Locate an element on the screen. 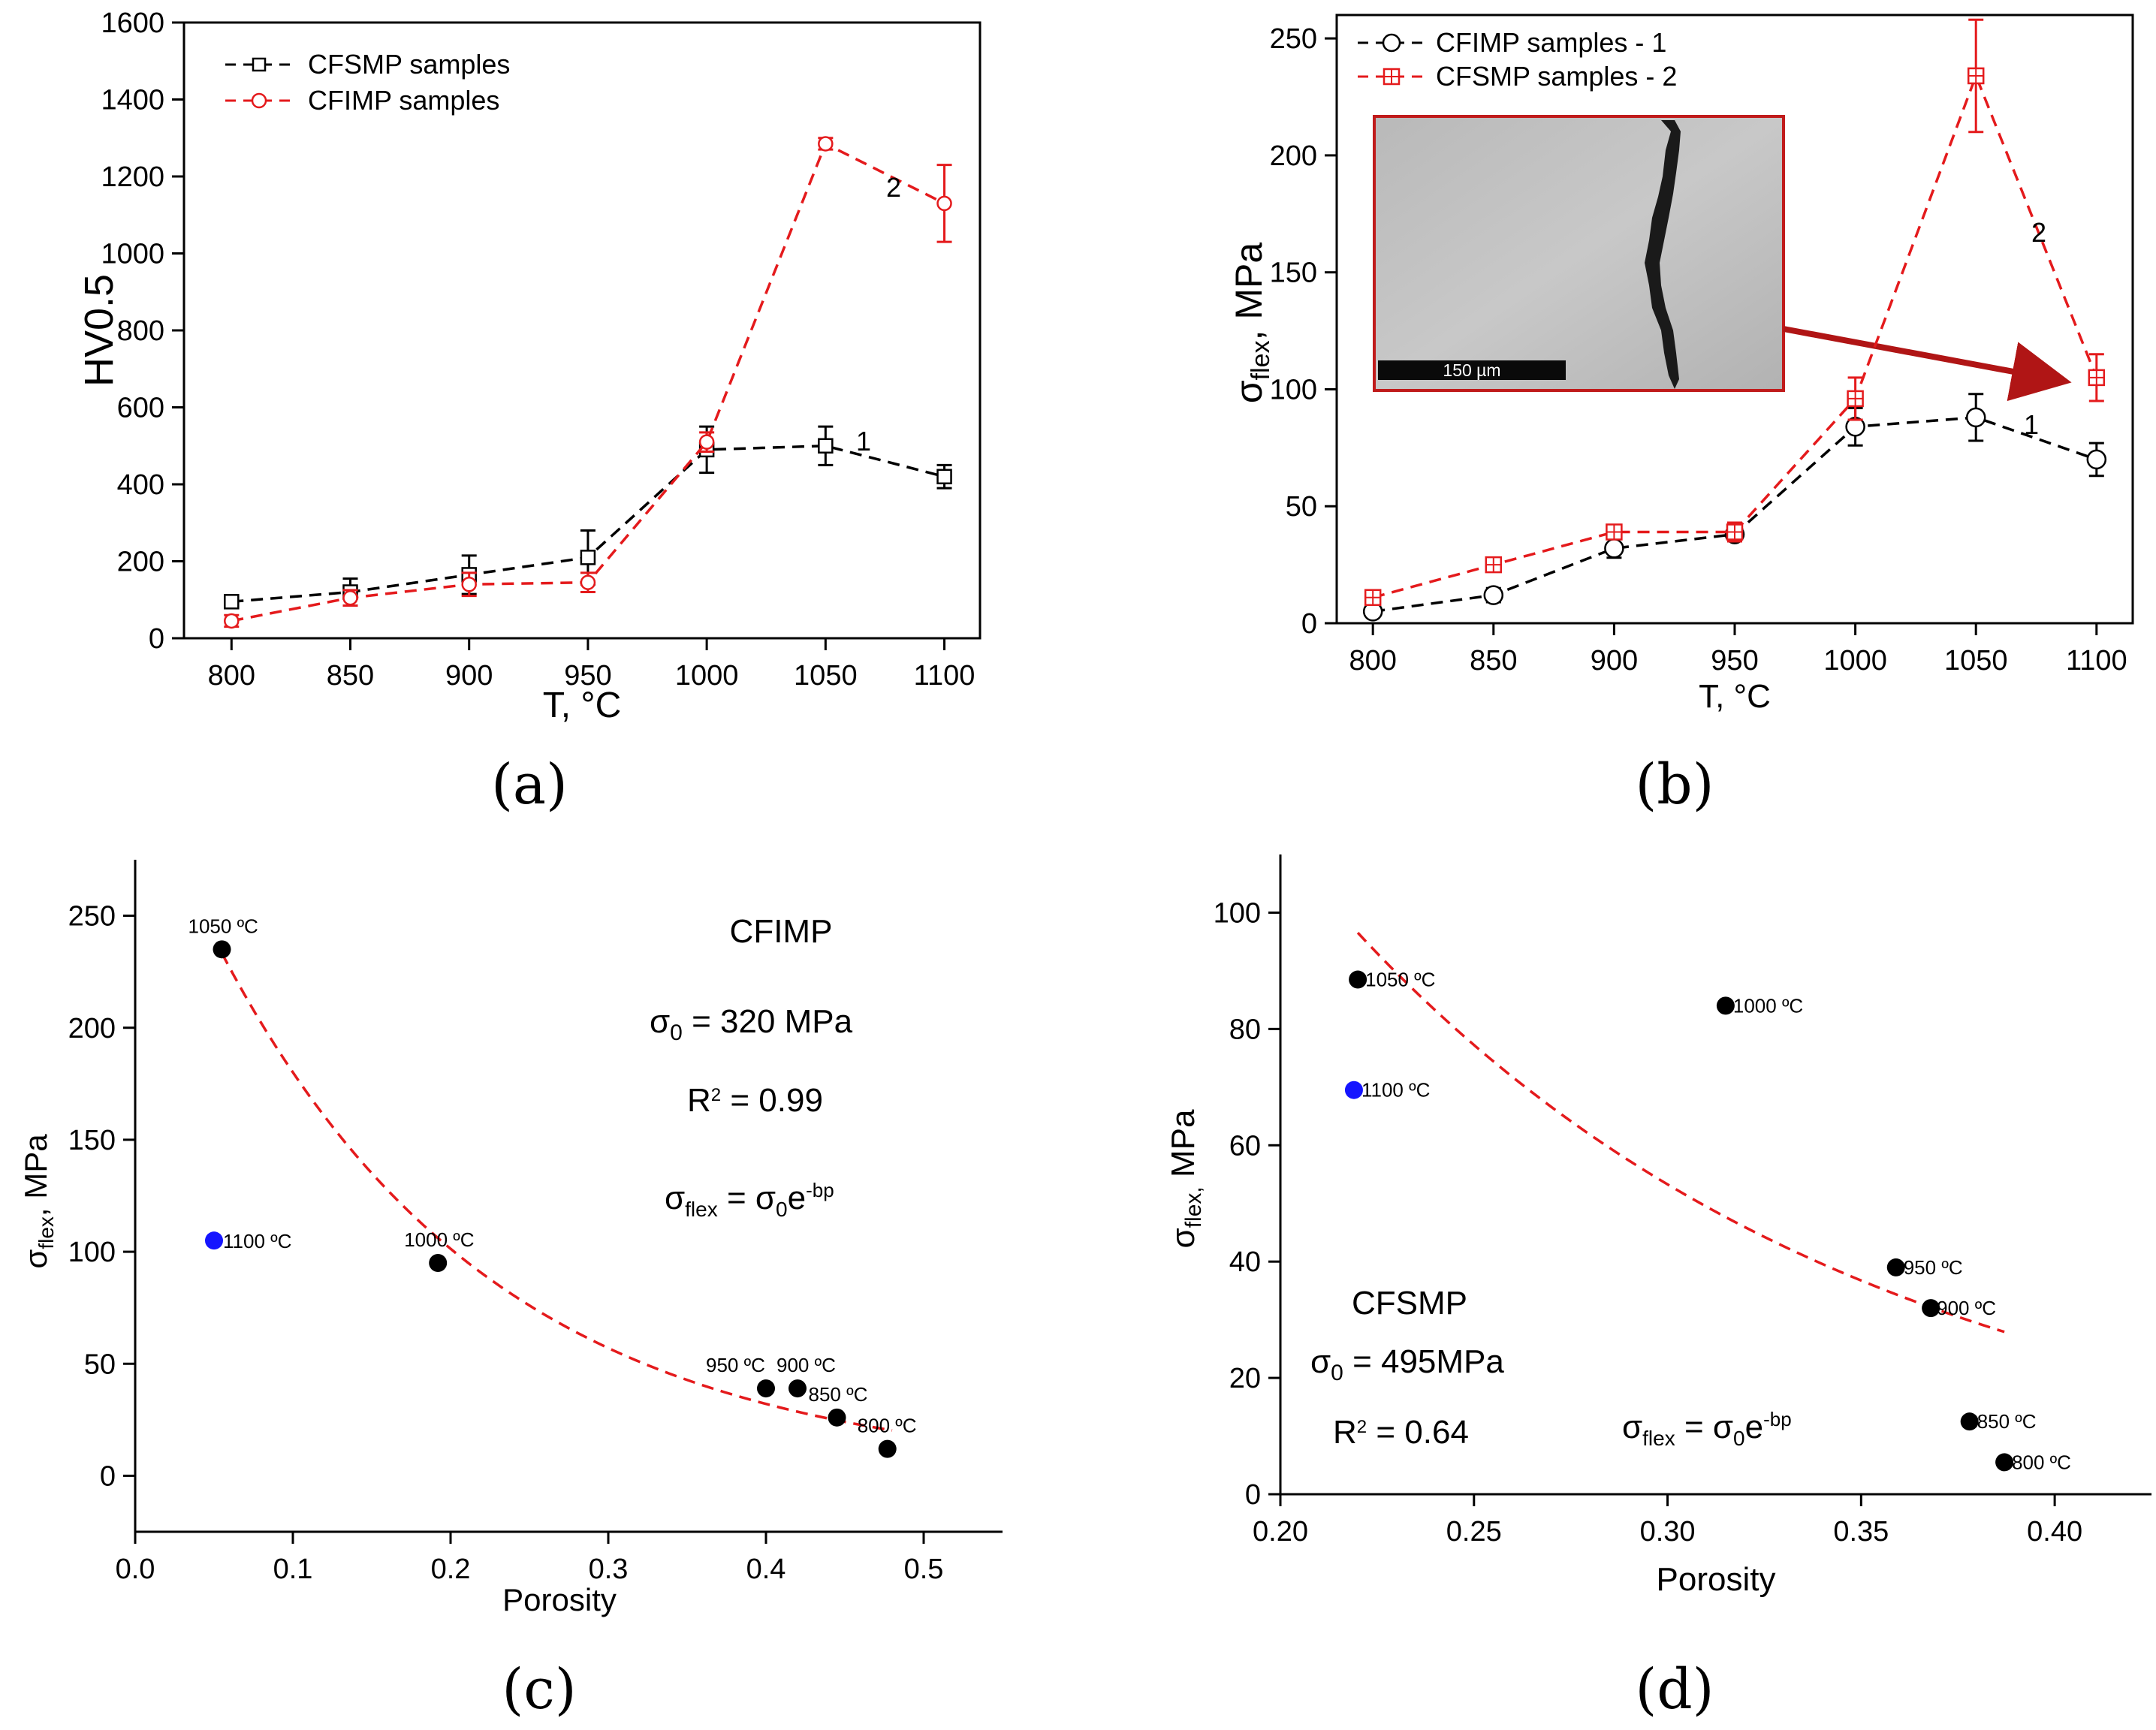 The image size is (2156, 1730). data-point-label: 950 ºC is located at coordinates (736, 1365).